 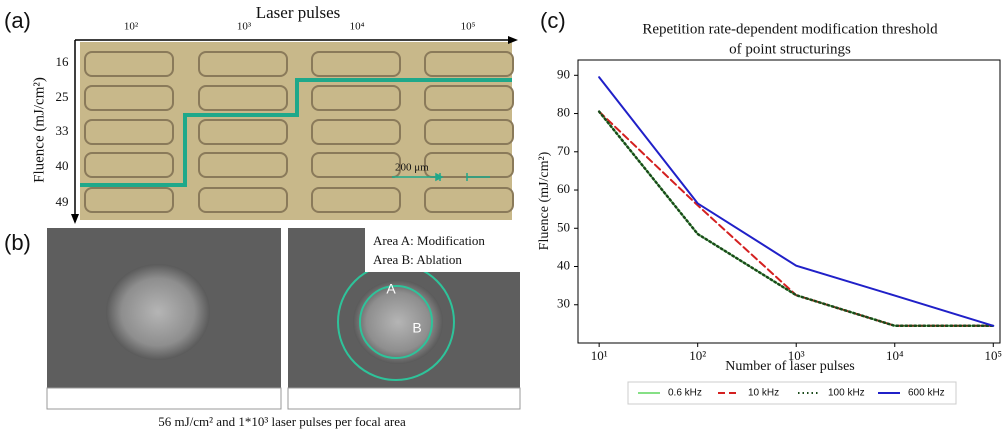 I want to click on panel-label: (c), so click(x=553, y=20).